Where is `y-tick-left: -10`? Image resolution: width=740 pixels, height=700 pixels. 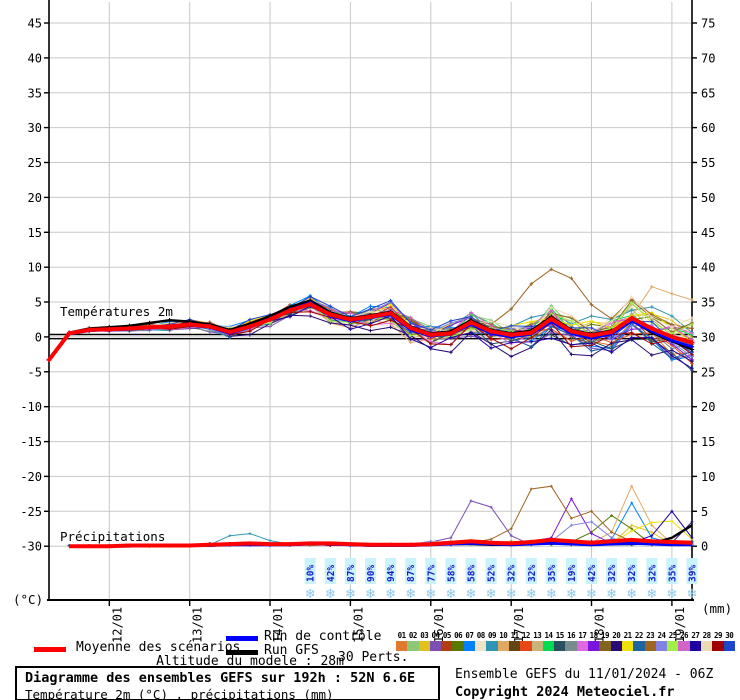
y-tick-left: -10 is located at coordinates (31, 407).